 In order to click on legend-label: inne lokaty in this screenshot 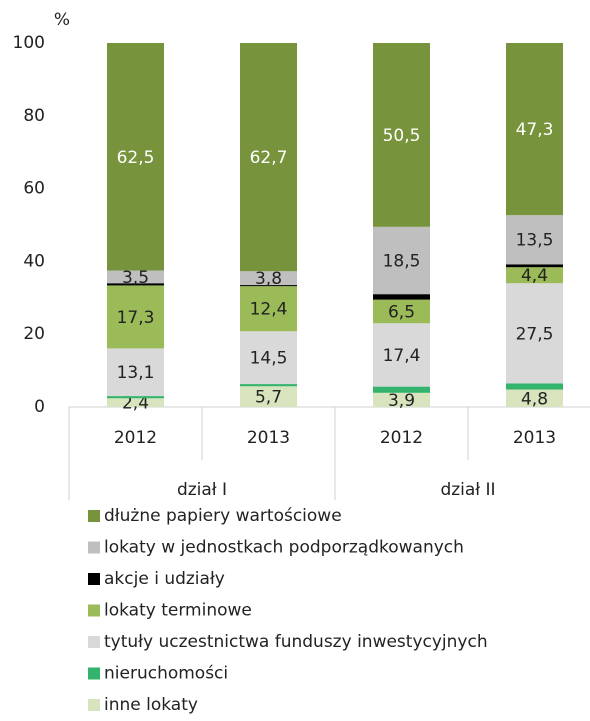, I will do `click(151, 705)`.